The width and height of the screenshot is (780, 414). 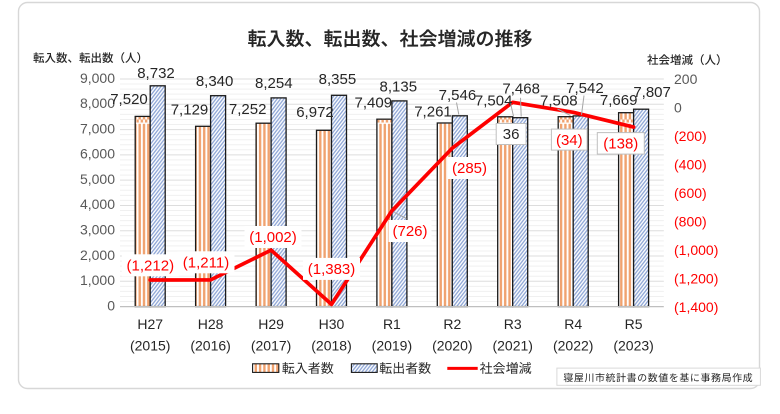 What do you see at coordinates (151, 266) in the screenshot?
I see `svg-text: (1,212)` at bounding box center [151, 266].